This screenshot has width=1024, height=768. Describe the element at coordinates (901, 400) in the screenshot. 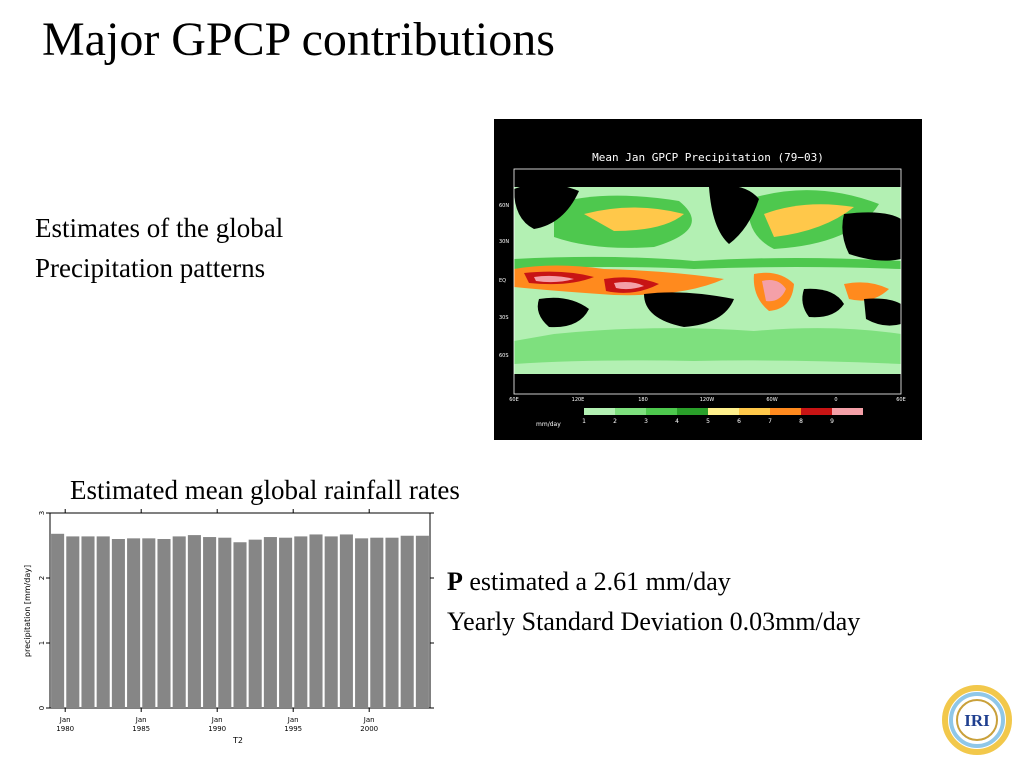

I see `lon-label: 60E` at that location.